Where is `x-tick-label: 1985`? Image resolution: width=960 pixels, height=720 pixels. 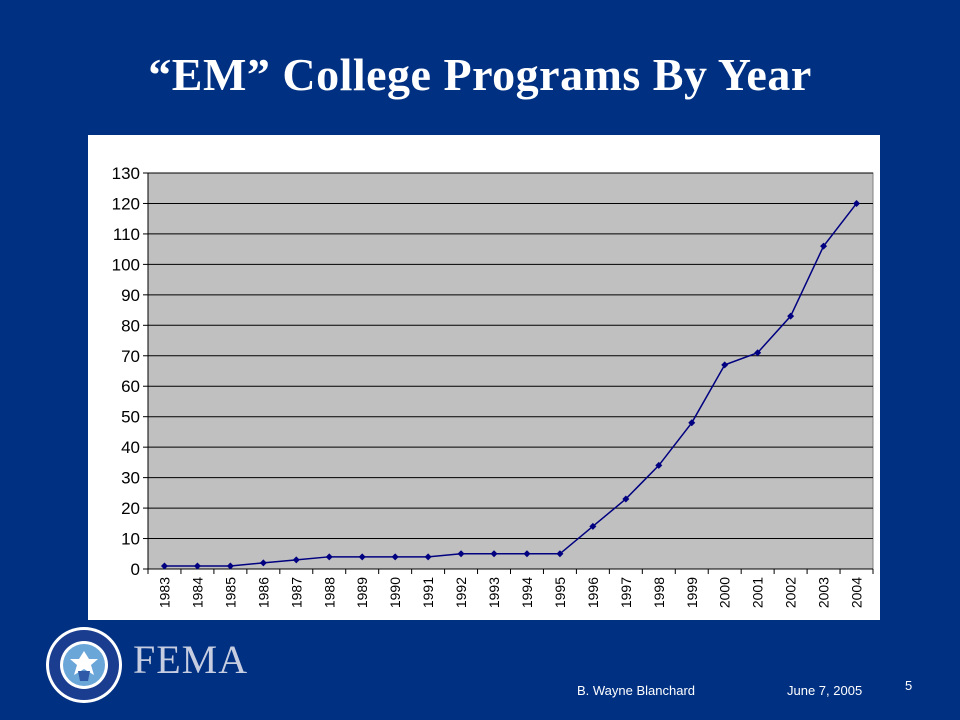 x-tick-label: 1985 is located at coordinates (230, 592).